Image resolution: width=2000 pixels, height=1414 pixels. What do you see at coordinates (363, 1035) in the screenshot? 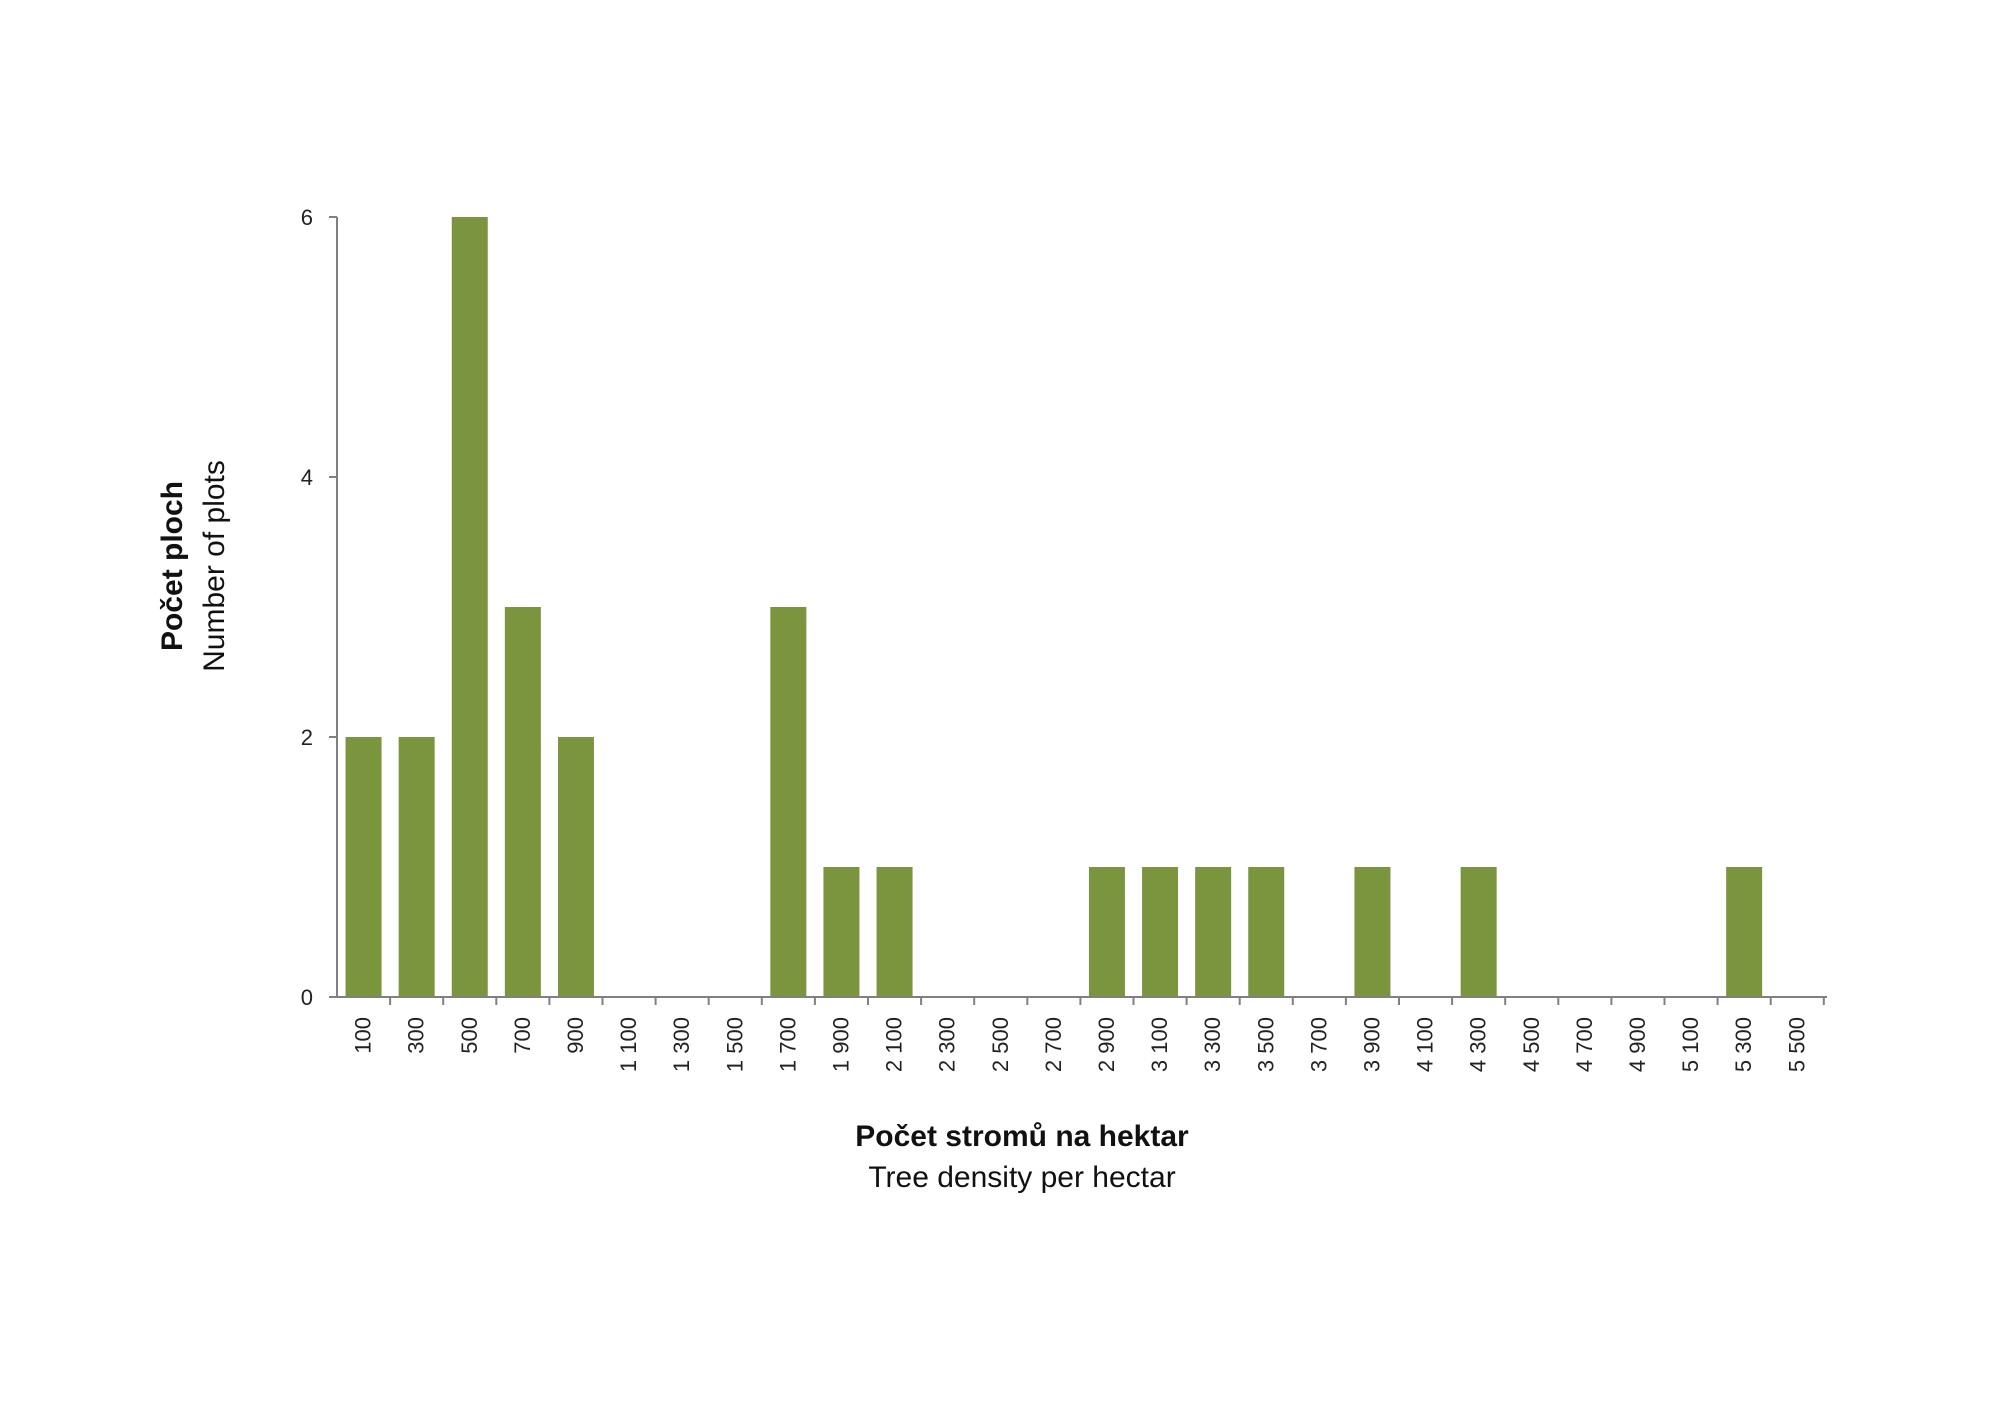
I see `x-tick-label: 100` at bounding box center [363, 1035].